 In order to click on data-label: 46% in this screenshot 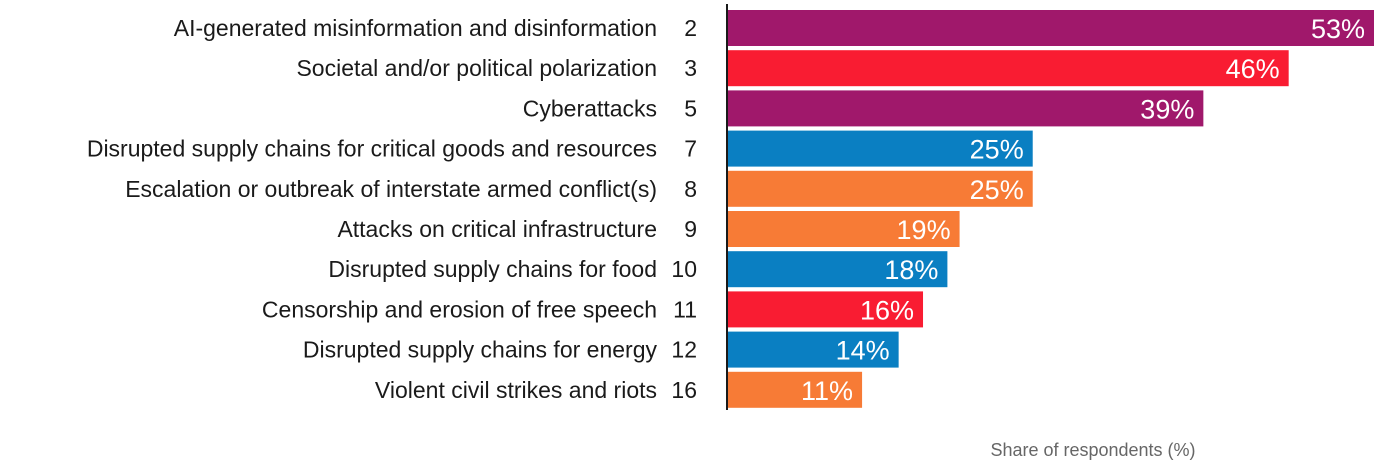, I will do `click(1253, 69)`.